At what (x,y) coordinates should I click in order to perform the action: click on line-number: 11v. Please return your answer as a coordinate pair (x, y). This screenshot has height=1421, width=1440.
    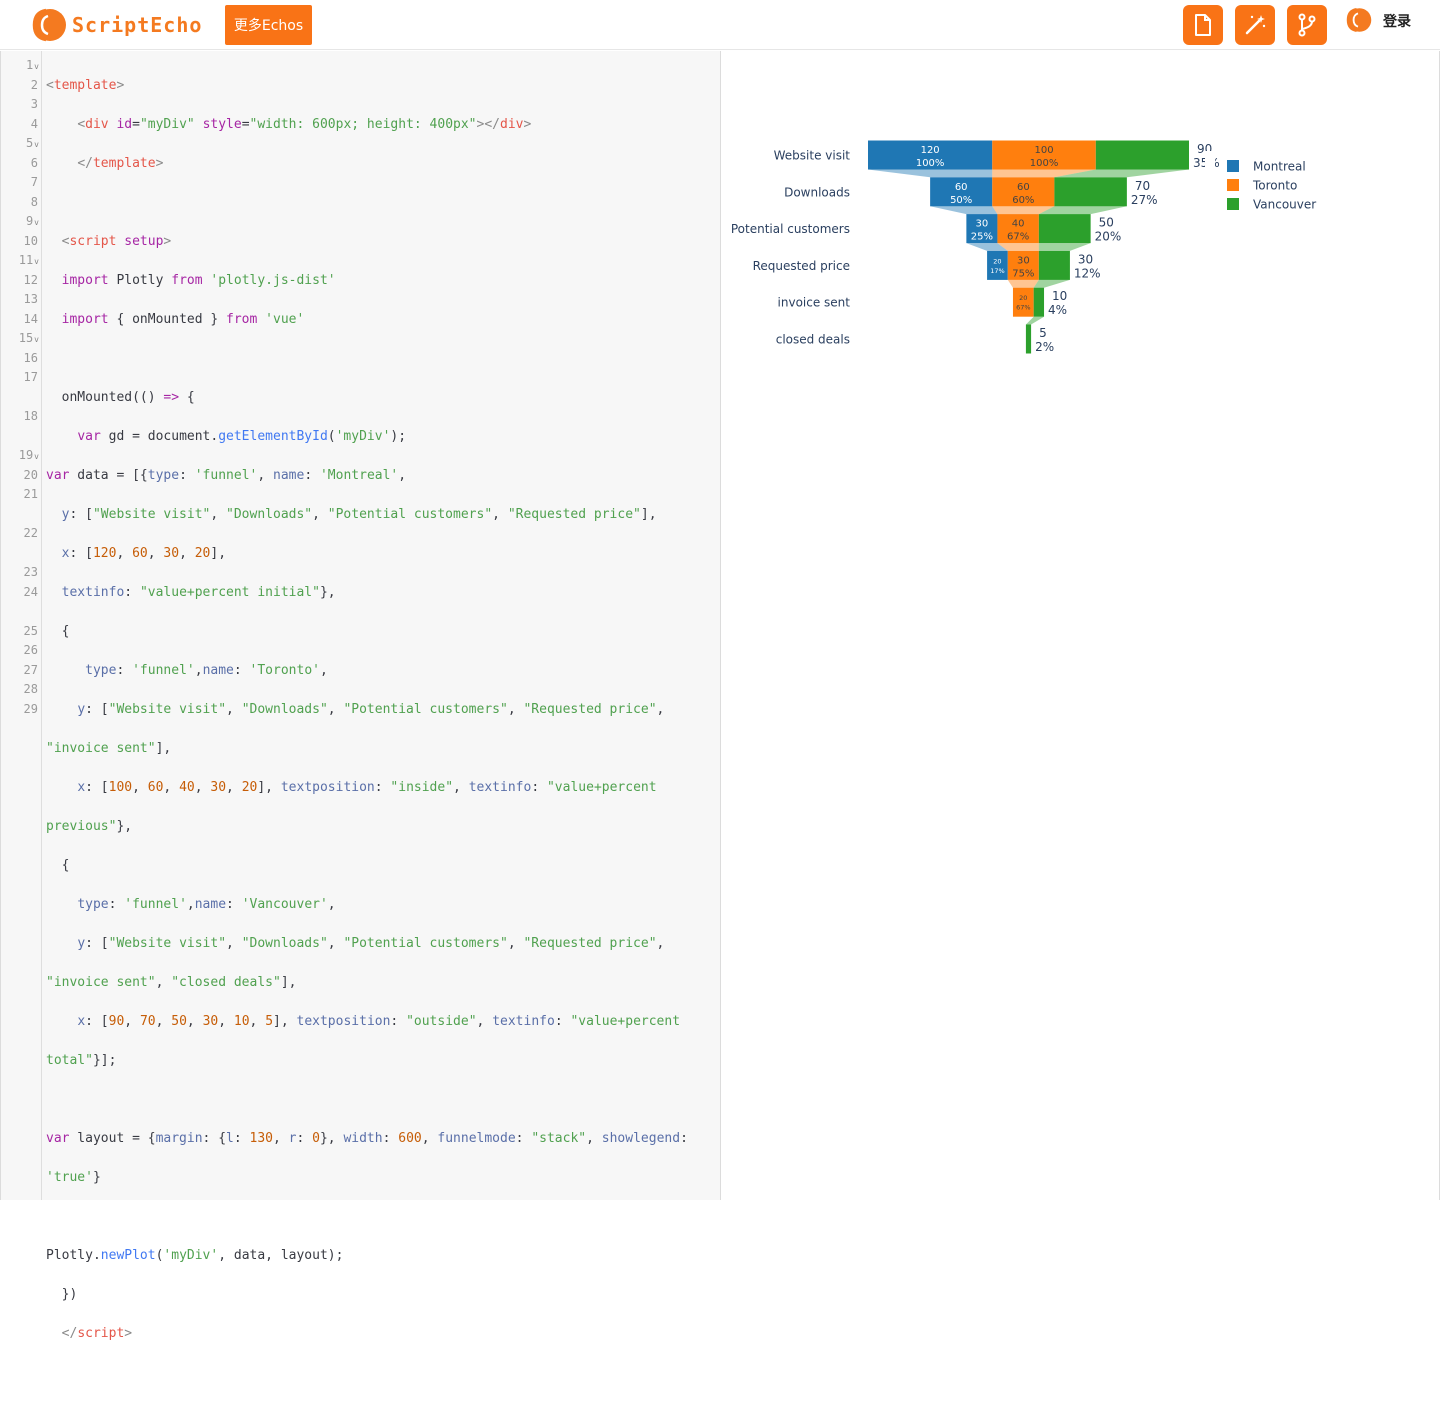
    Looking at the image, I should click on (28, 260).